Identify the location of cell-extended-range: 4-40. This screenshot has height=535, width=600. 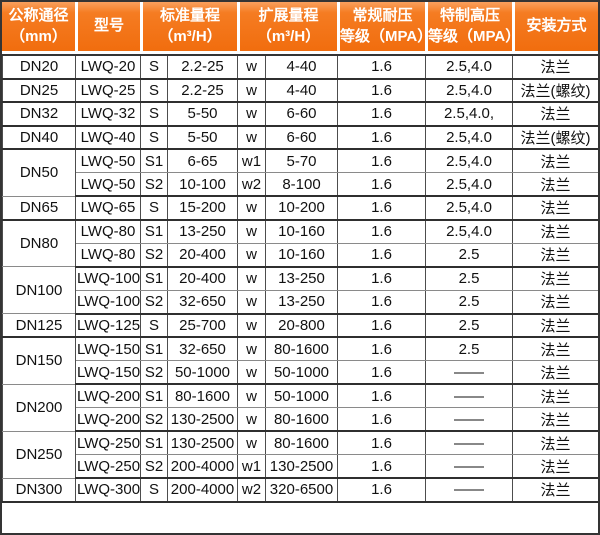
(301, 90).